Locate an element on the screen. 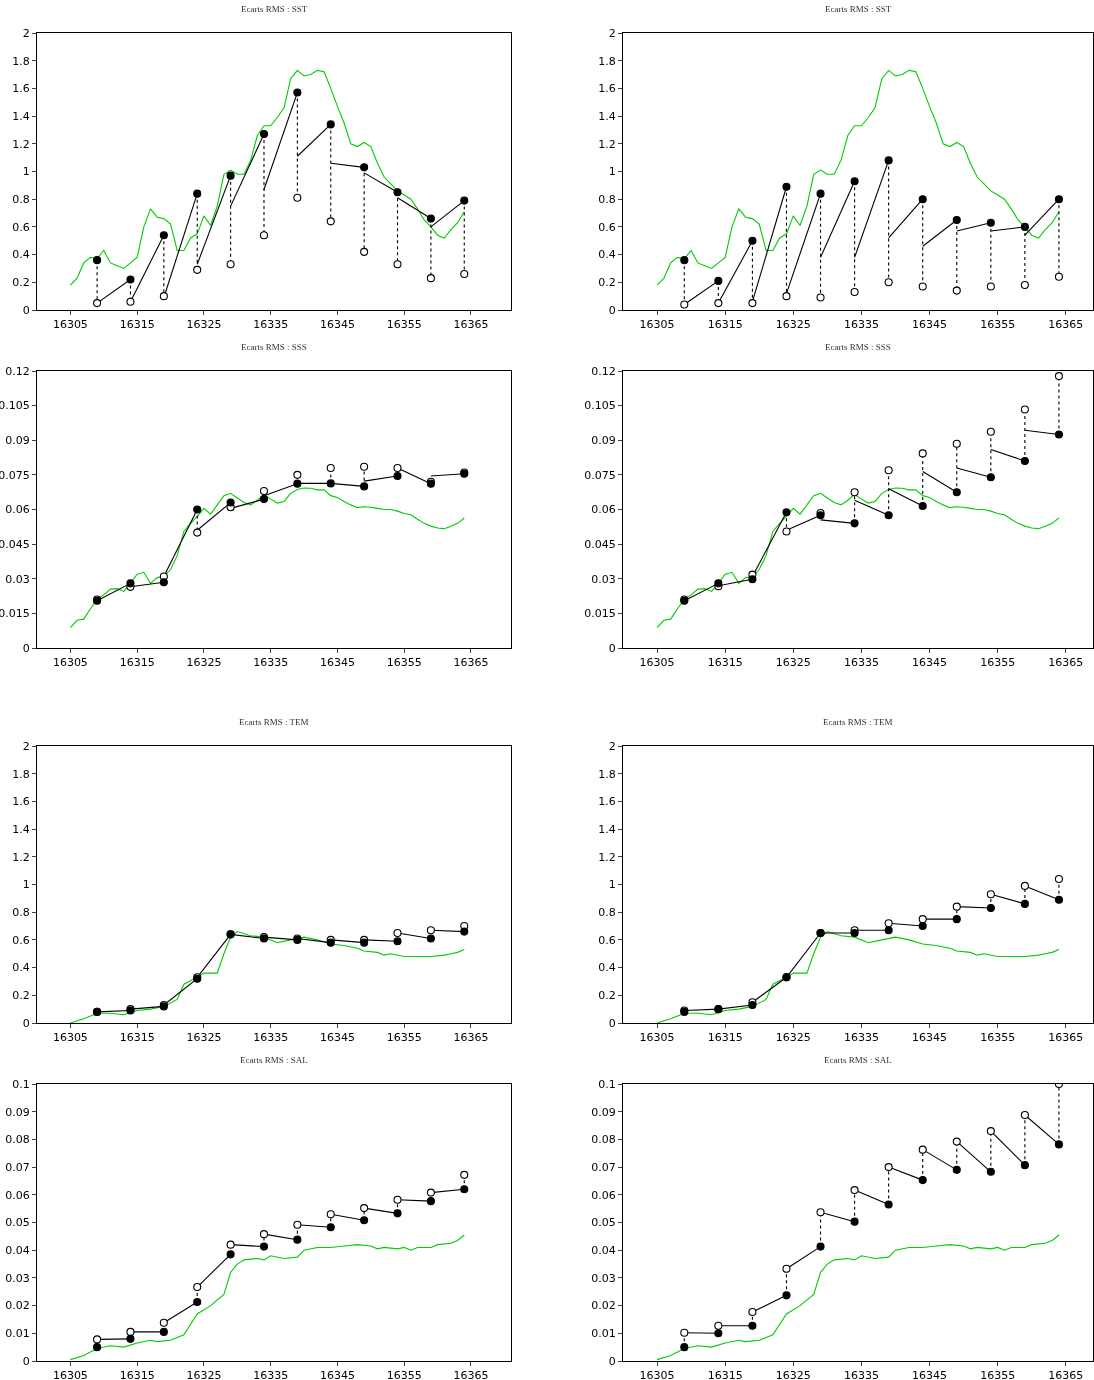  y-tick-label: 0.08 is located at coordinates (17, 1140).